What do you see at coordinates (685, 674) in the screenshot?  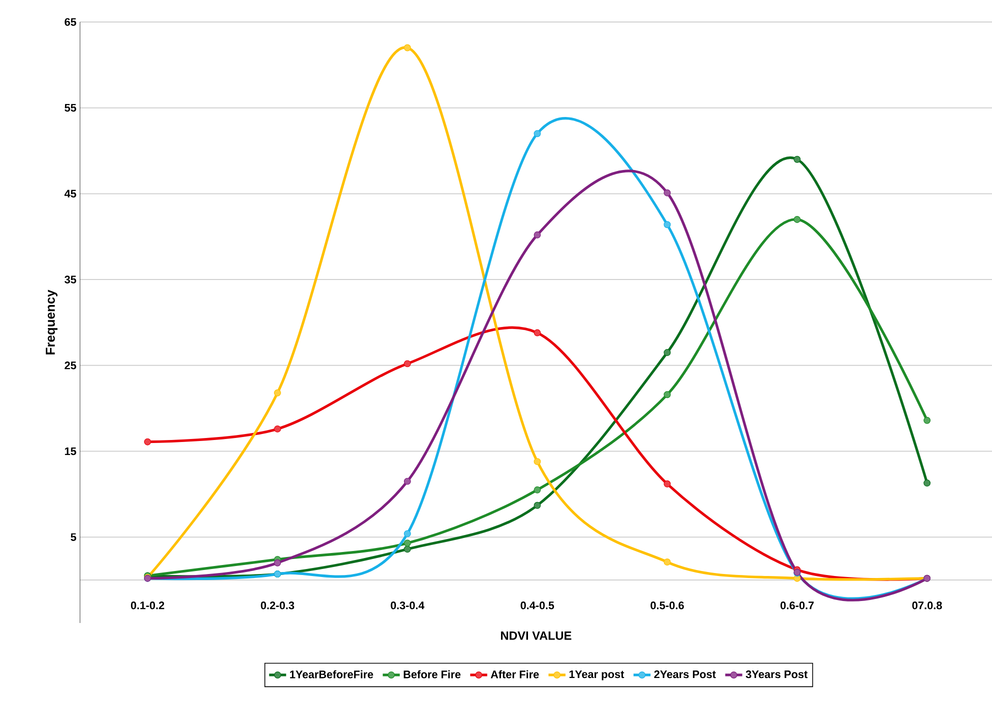 I see `legend-label: 2Years Post` at bounding box center [685, 674].